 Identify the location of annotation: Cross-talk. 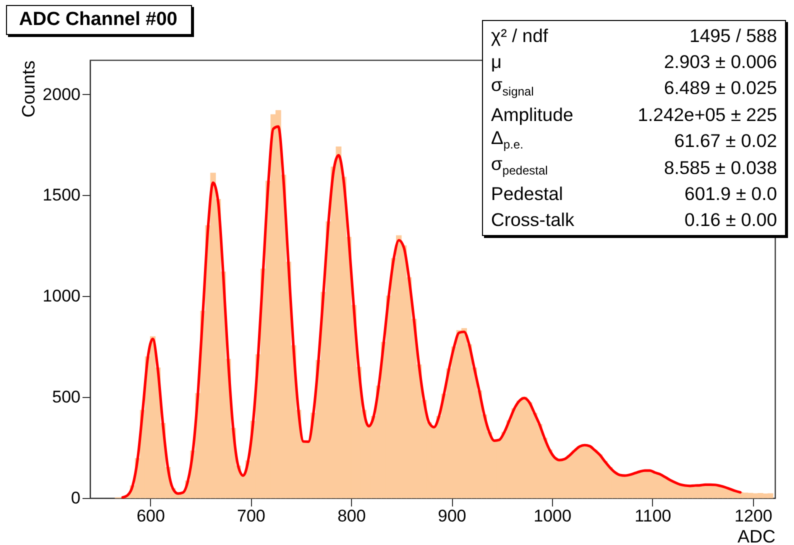
(533, 220).